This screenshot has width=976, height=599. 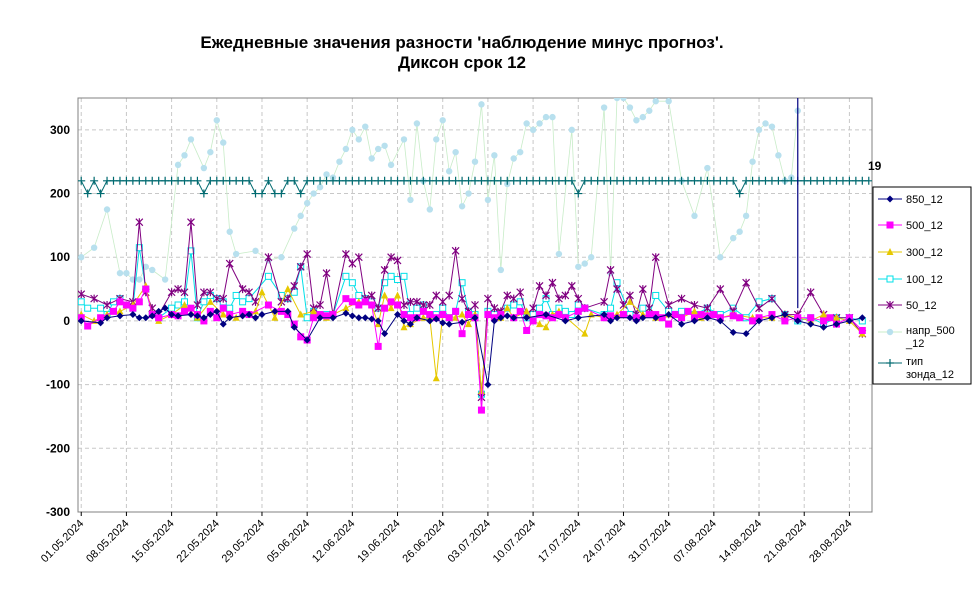 What do you see at coordinates (58, 448) in the screenshot?
I see `y-tick-label: -200` at bounding box center [58, 448].